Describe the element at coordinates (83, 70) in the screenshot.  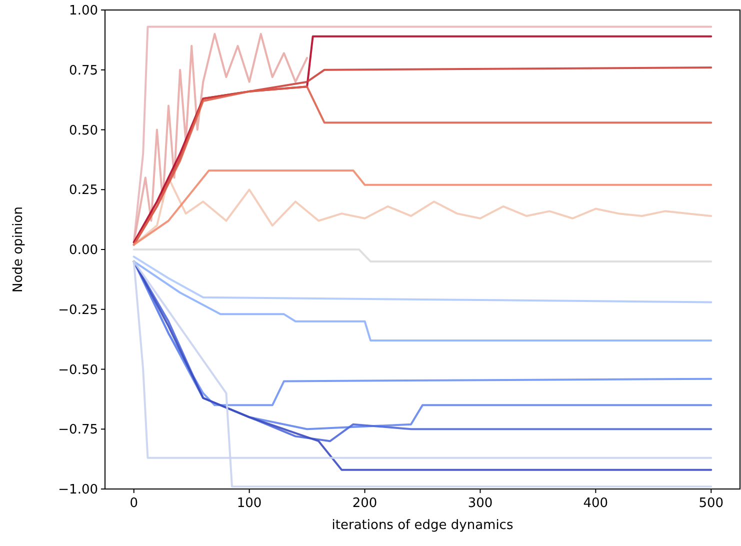
I see `y-tick-label: 0.75` at that location.